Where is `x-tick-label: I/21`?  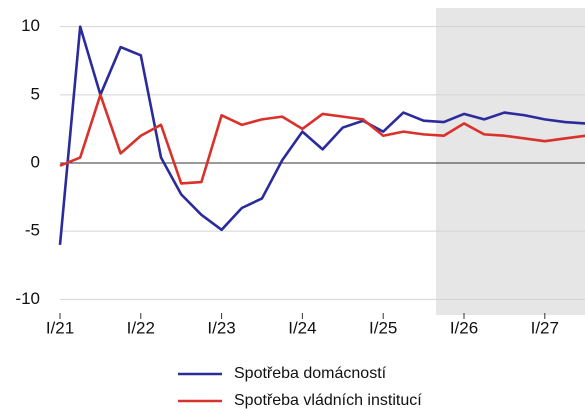
x-tick-label: I/21 is located at coordinates (60, 327).